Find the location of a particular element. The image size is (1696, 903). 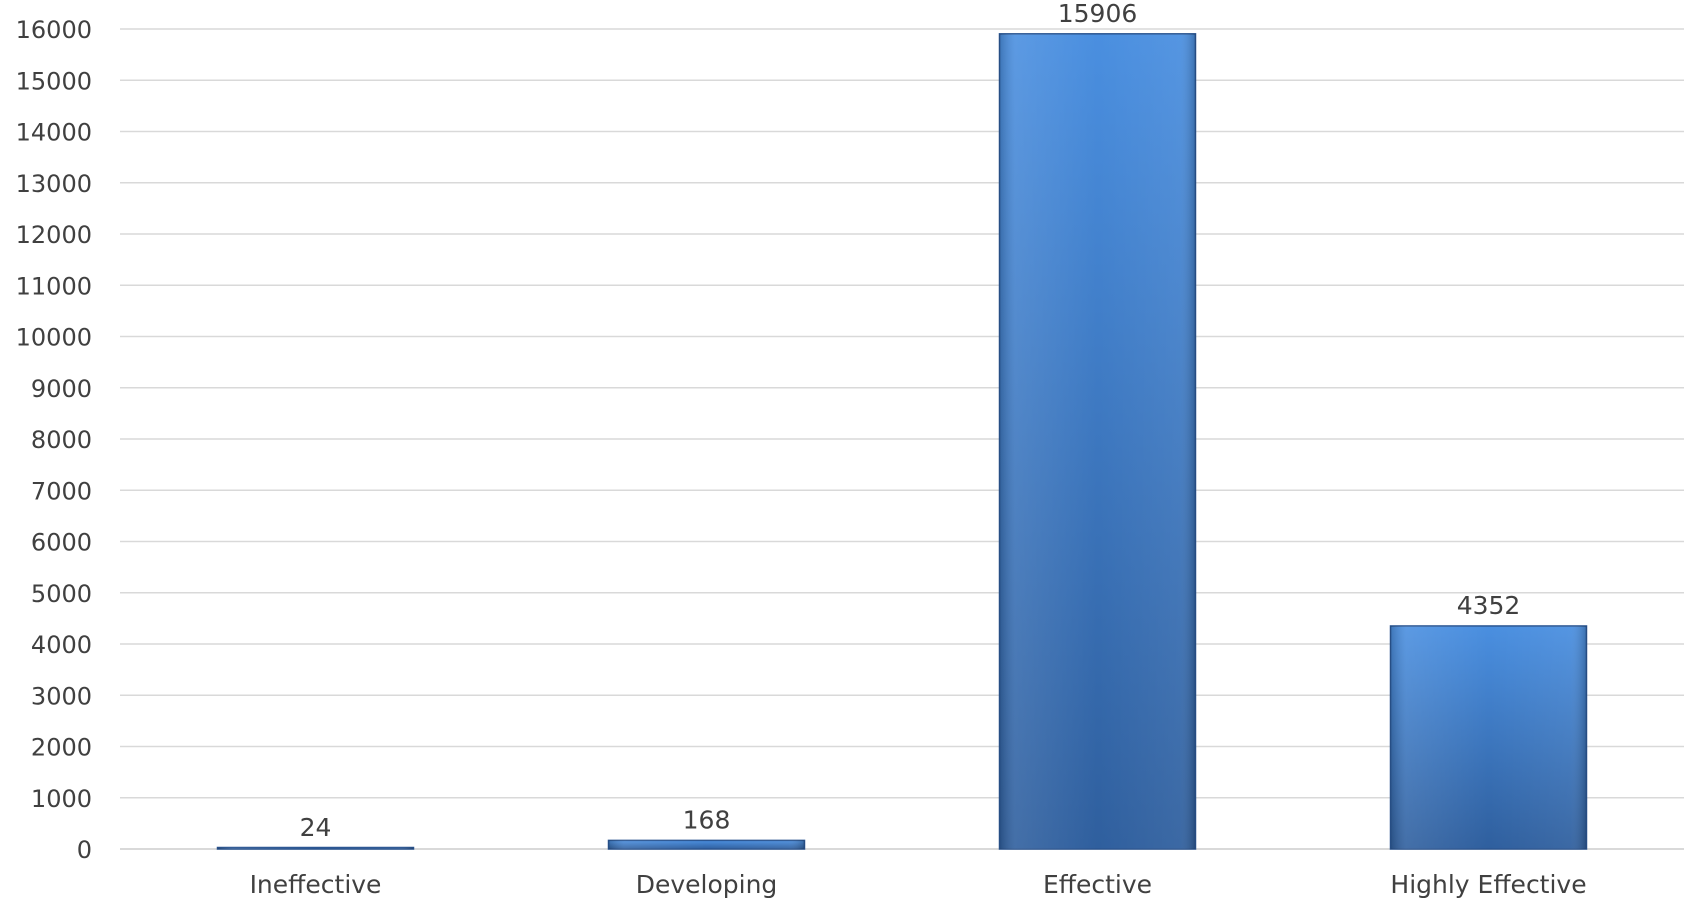

x-category-label: Effective is located at coordinates (1097, 884).